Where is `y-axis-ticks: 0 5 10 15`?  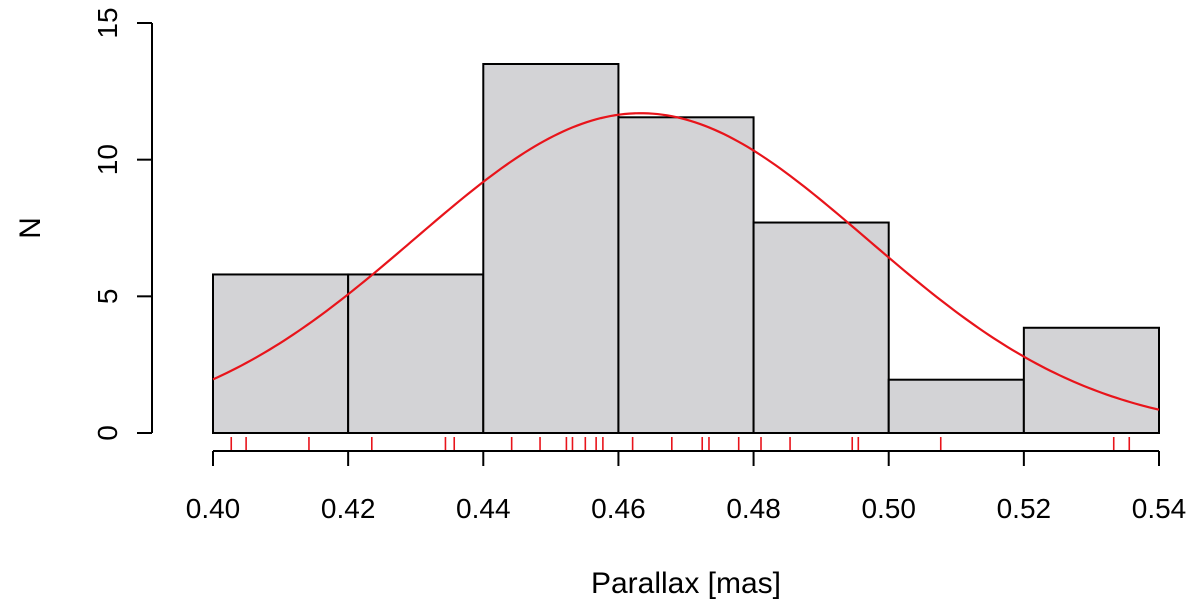 y-axis-ticks: 0 5 10 15 is located at coordinates (122, 224).